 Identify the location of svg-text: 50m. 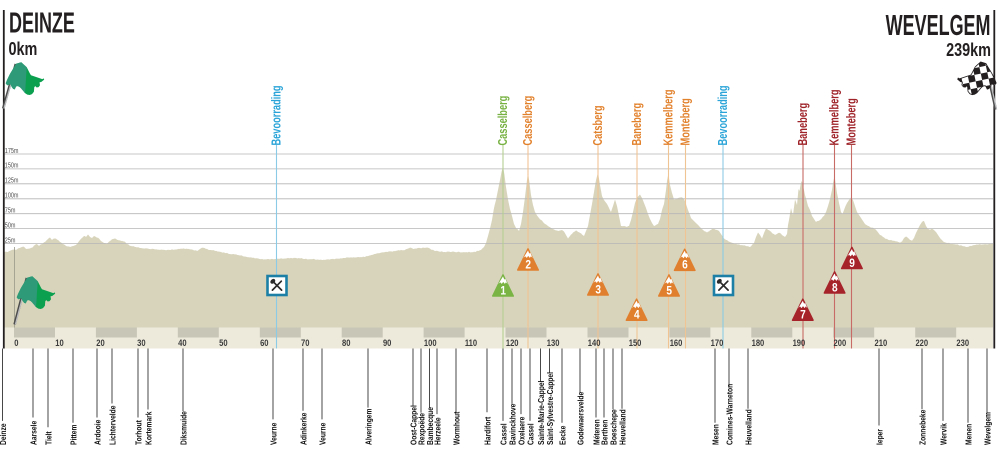
(10, 226).